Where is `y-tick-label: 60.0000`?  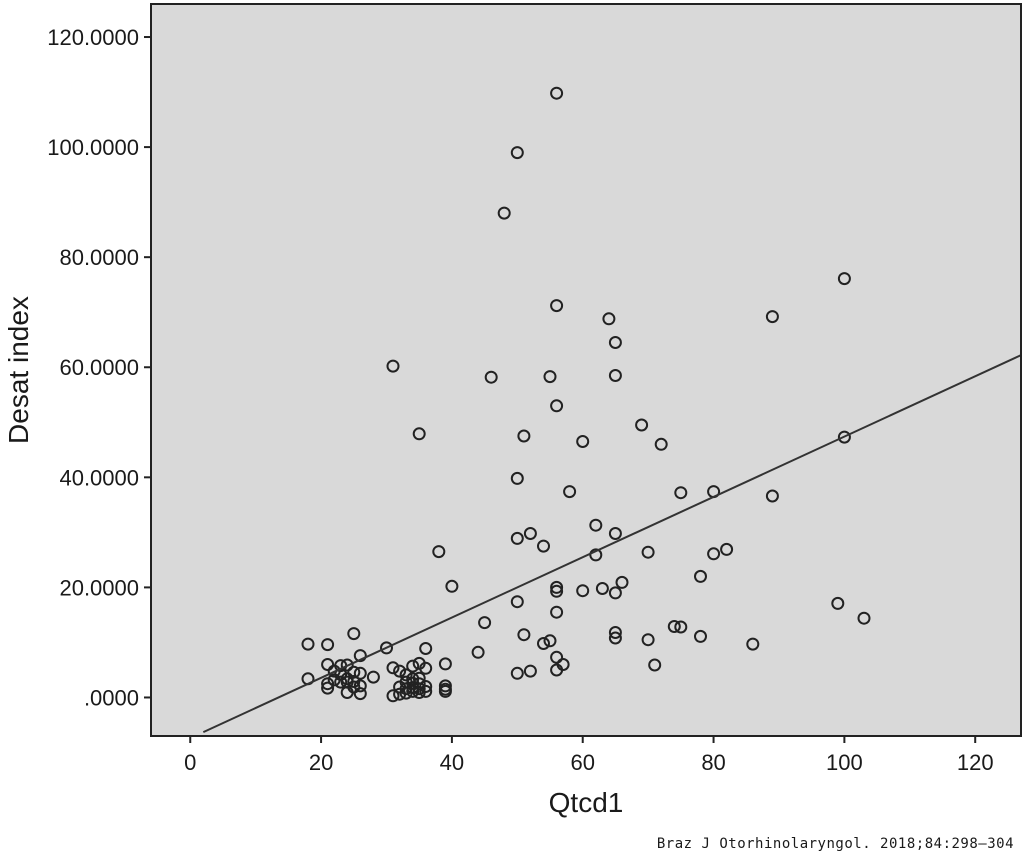
y-tick-label: 60.0000 is located at coordinates (99, 367).